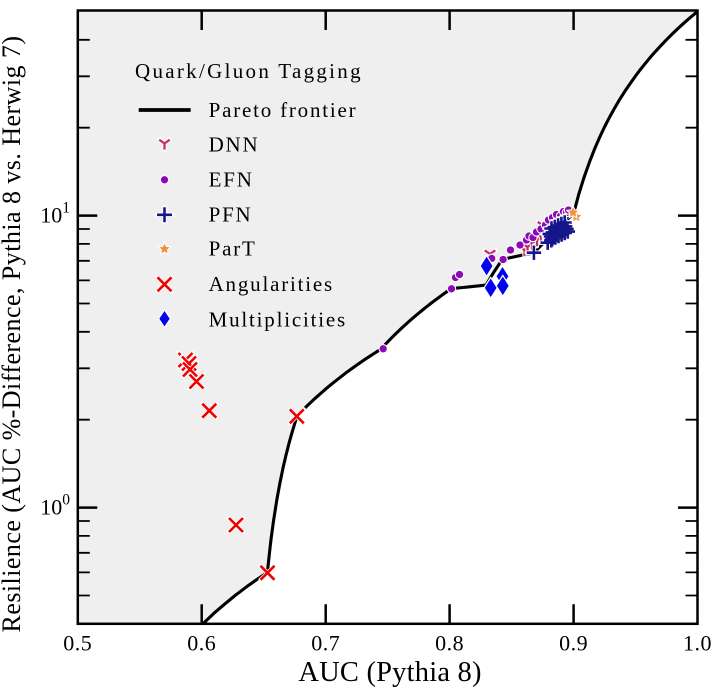 This screenshot has height=697, width=721. Describe the element at coordinates (278, 320) in the screenshot. I see `svg-text: Multiplicities` at that location.